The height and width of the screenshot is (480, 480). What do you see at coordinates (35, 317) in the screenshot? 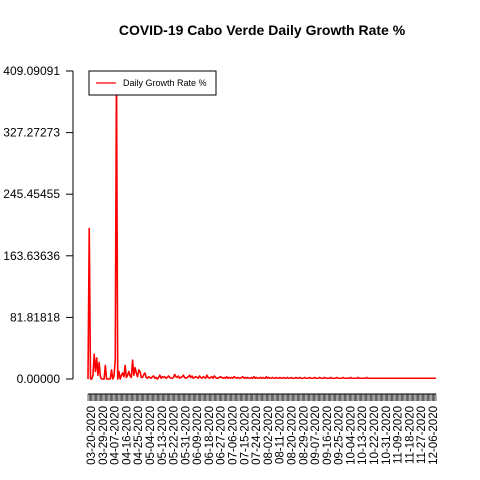
I see `y-tick-label: 81.81818` at bounding box center [35, 317].